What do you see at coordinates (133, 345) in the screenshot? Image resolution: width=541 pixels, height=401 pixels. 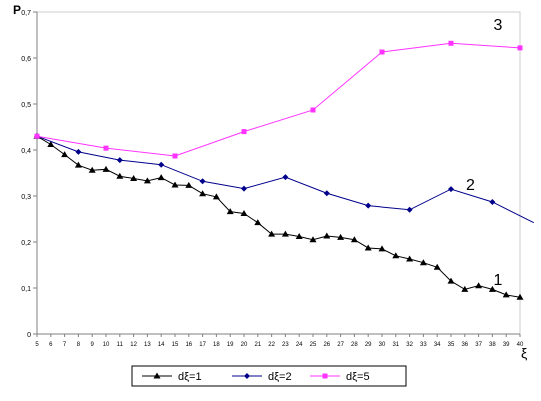 I see `x-tick-label: 12` at bounding box center [133, 345].